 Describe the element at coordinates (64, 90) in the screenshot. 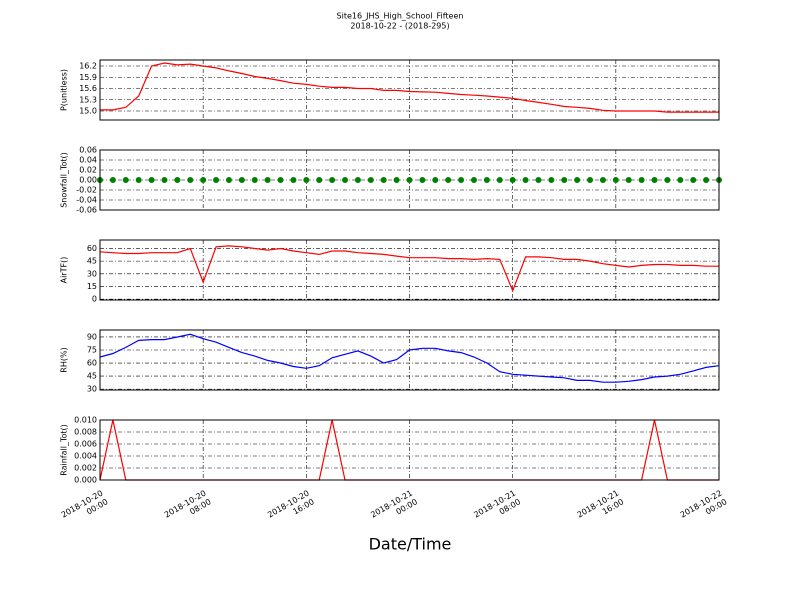

I see `y-axis-label: P(unitless)` at that location.